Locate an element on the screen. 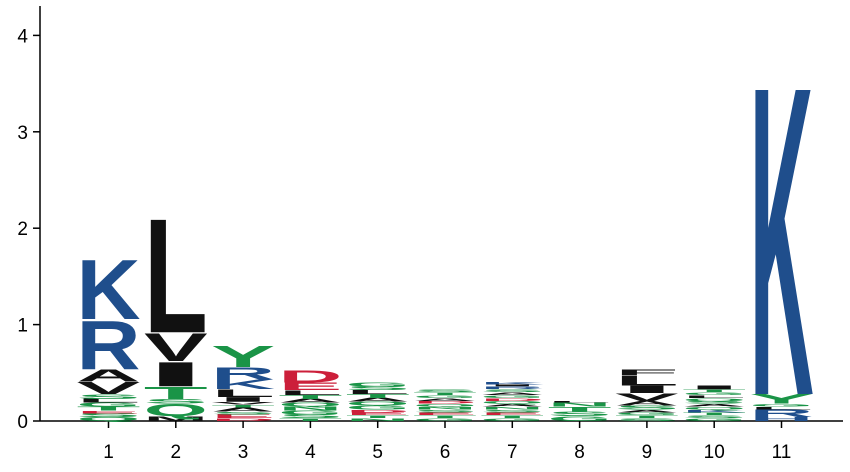  residue-Y: Y is located at coordinates (781, 399).